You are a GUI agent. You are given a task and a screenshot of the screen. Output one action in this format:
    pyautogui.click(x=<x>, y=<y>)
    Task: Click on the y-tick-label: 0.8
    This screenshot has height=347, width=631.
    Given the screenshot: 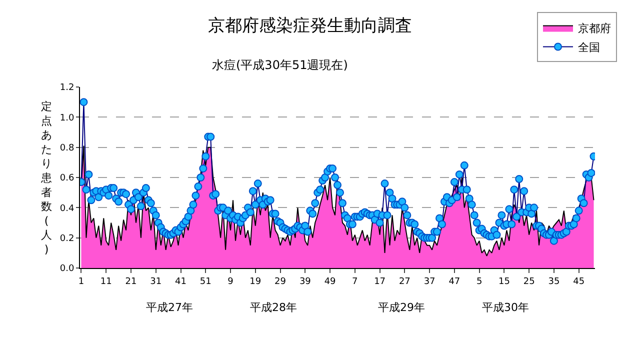 What is the action you would take?
    pyautogui.click(x=67, y=148)
    